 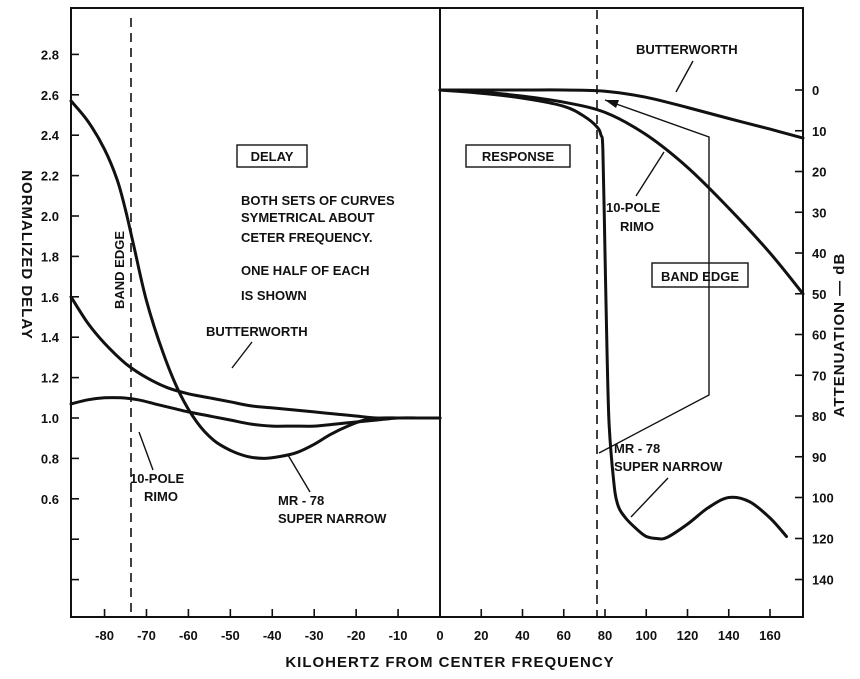 I want to click on x-tick-label-right: 60, so click(x=564, y=635).